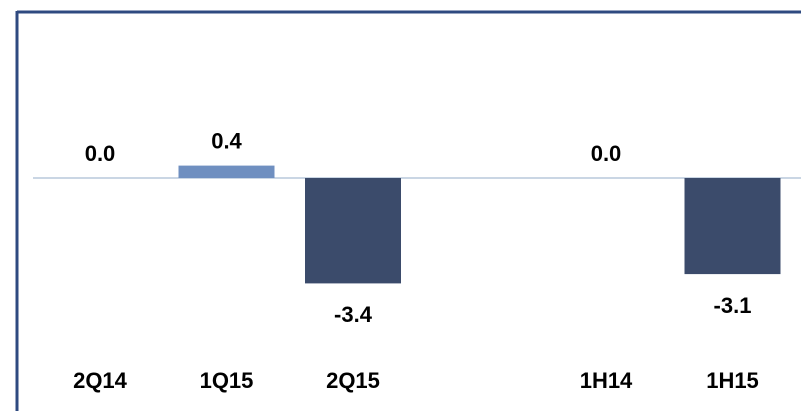 The height and width of the screenshot is (416, 801). What do you see at coordinates (227, 380) in the screenshot?
I see `x-tick-label: 1Q15` at bounding box center [227, 380].